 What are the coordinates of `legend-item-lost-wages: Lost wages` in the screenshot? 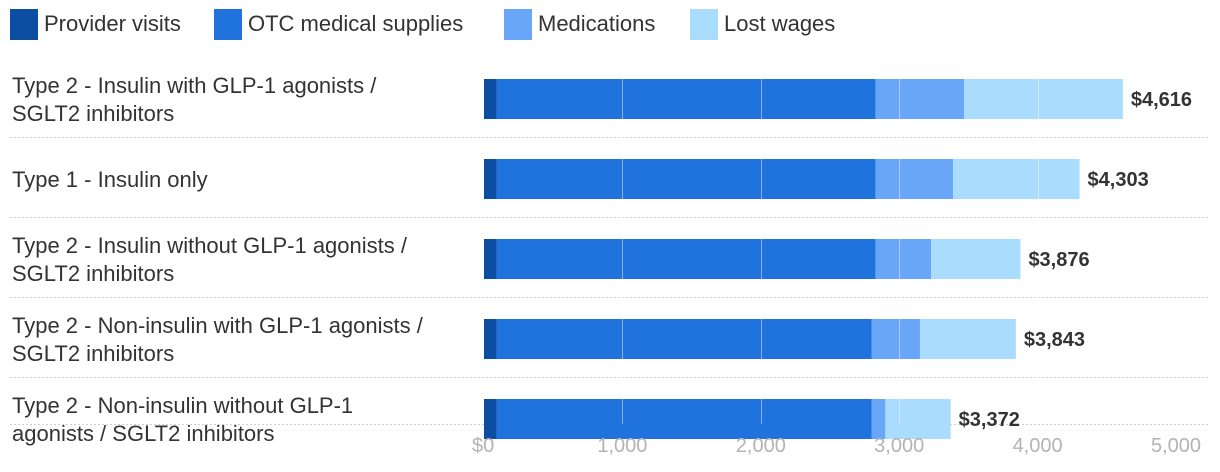 It's located at (762, 24).